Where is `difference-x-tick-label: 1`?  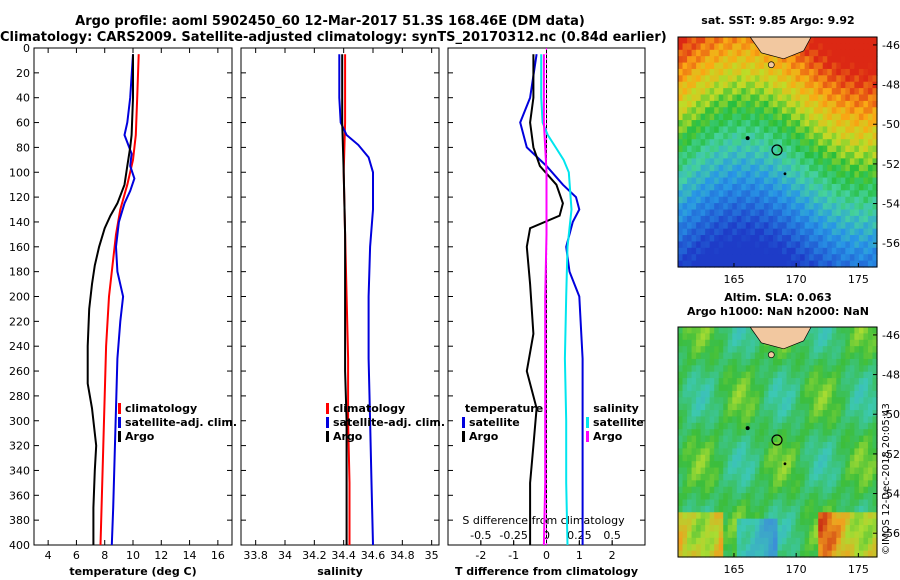
difference-x-tick-label: 1 is located at coordinates (579, 555).